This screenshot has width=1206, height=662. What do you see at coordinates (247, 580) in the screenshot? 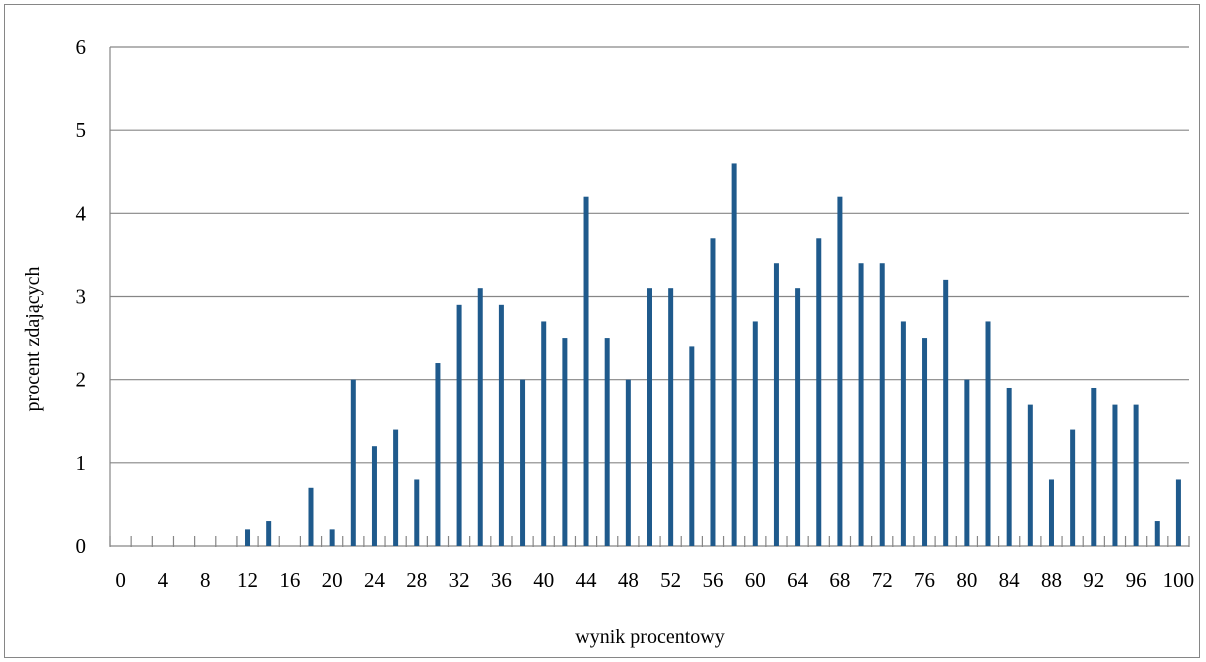
I see `x-tick-label: 12` at bounding box center [247, 580].